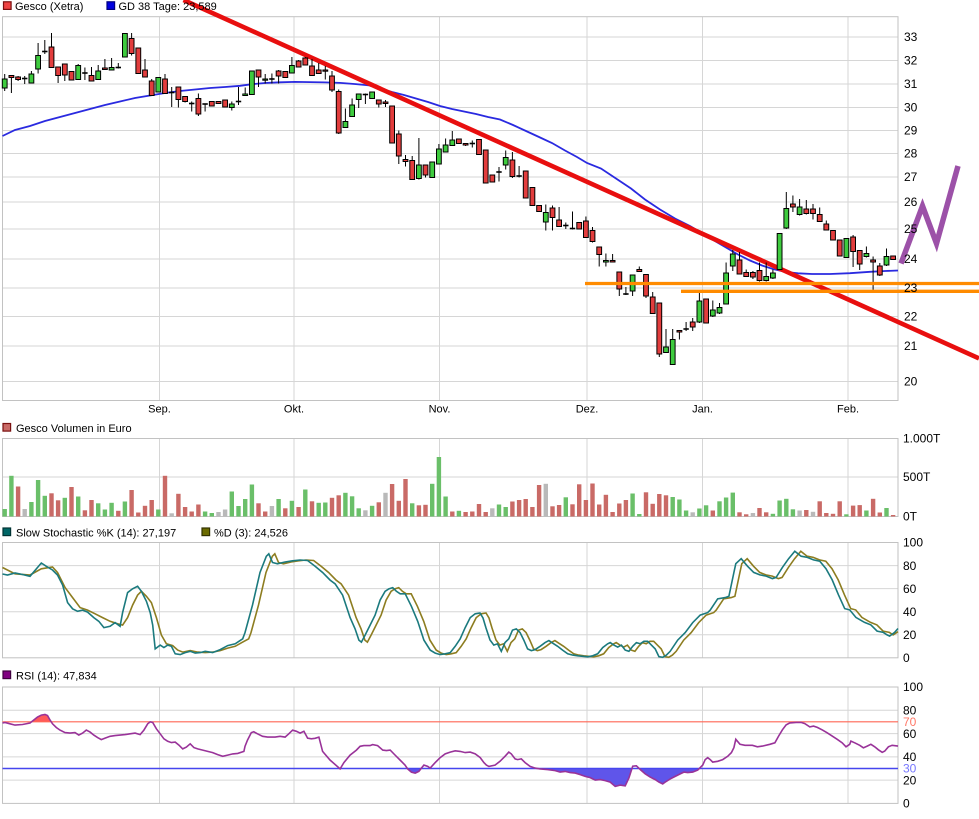  I want to click on svg-text: Dez., so click(587, 410).